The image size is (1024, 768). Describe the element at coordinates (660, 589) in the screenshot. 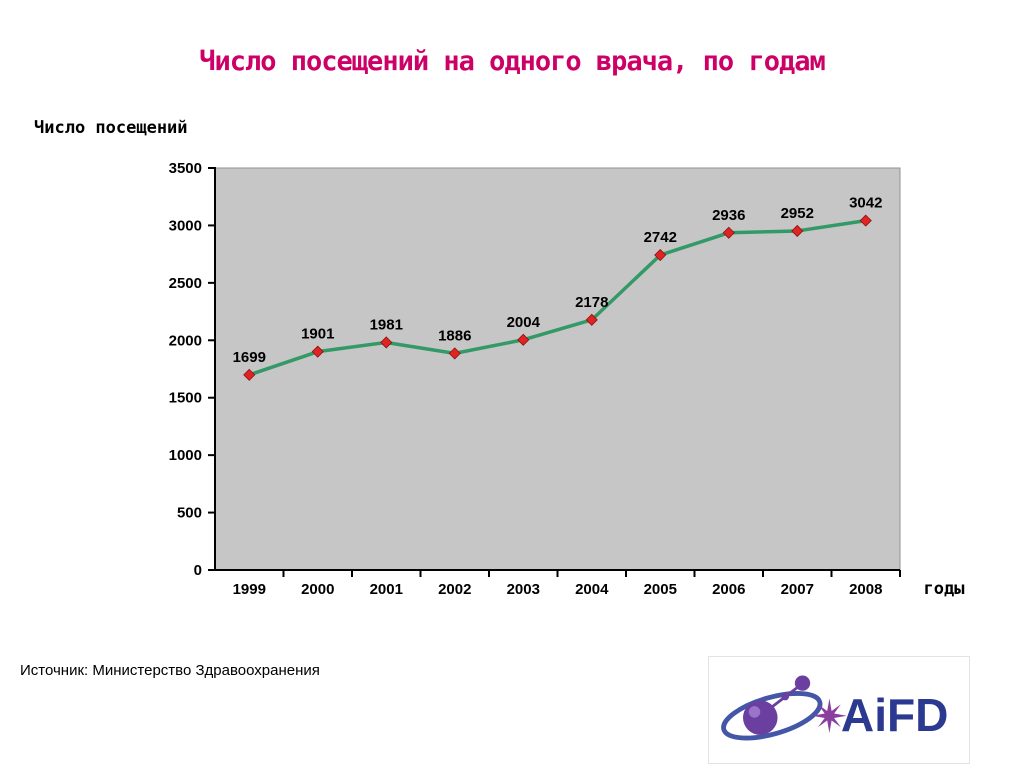

I see `x-tick-label: 2005` at that location.